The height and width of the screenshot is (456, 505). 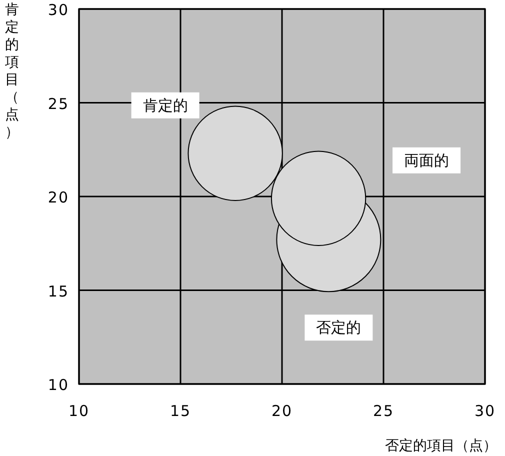 I want to click on series-label: 肯定的, so click(x=165, y=105).